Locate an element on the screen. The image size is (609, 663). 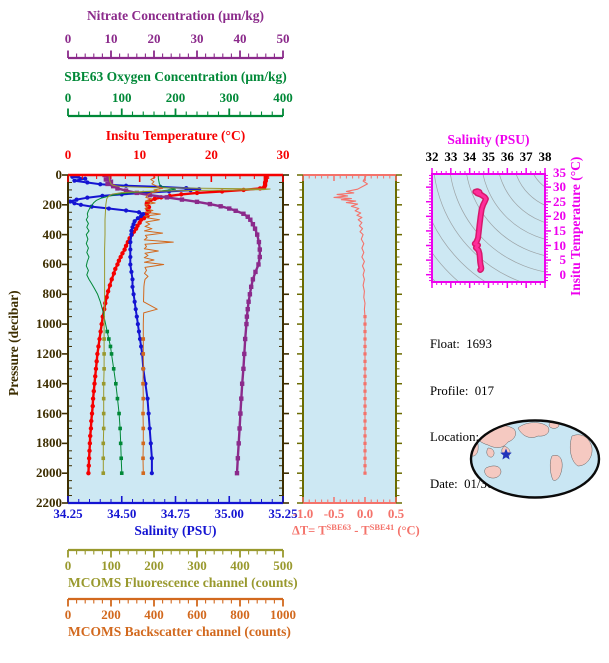
ts-salinity-tick-label: 36 is located at coordinates (507, 156).